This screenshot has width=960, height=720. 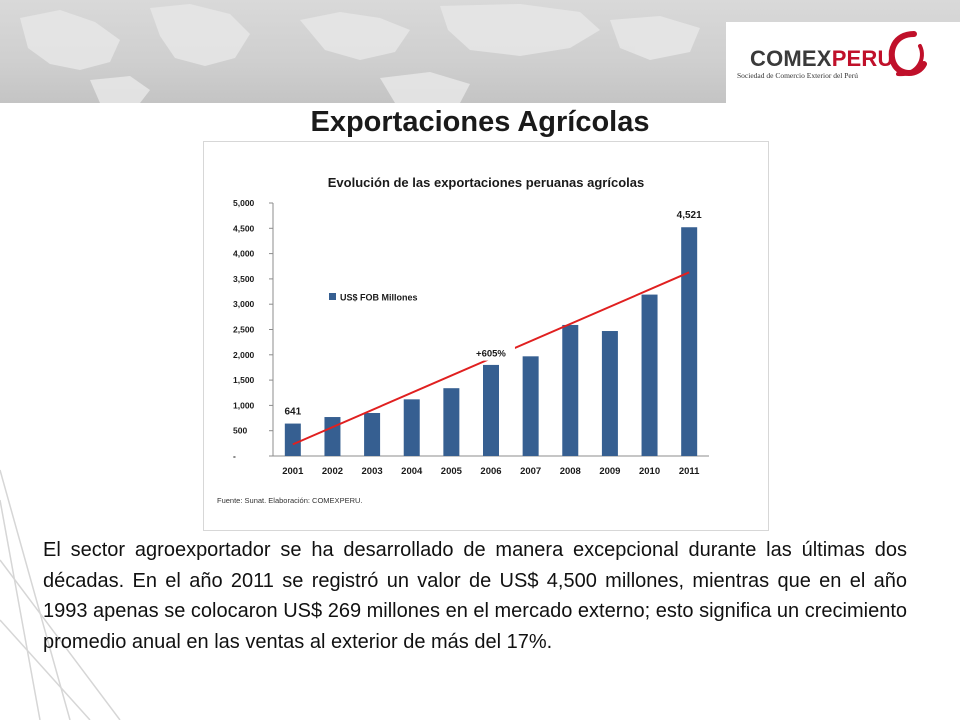 I want to click on logo-primary-text: COMEX, so click(x=791, y=58).